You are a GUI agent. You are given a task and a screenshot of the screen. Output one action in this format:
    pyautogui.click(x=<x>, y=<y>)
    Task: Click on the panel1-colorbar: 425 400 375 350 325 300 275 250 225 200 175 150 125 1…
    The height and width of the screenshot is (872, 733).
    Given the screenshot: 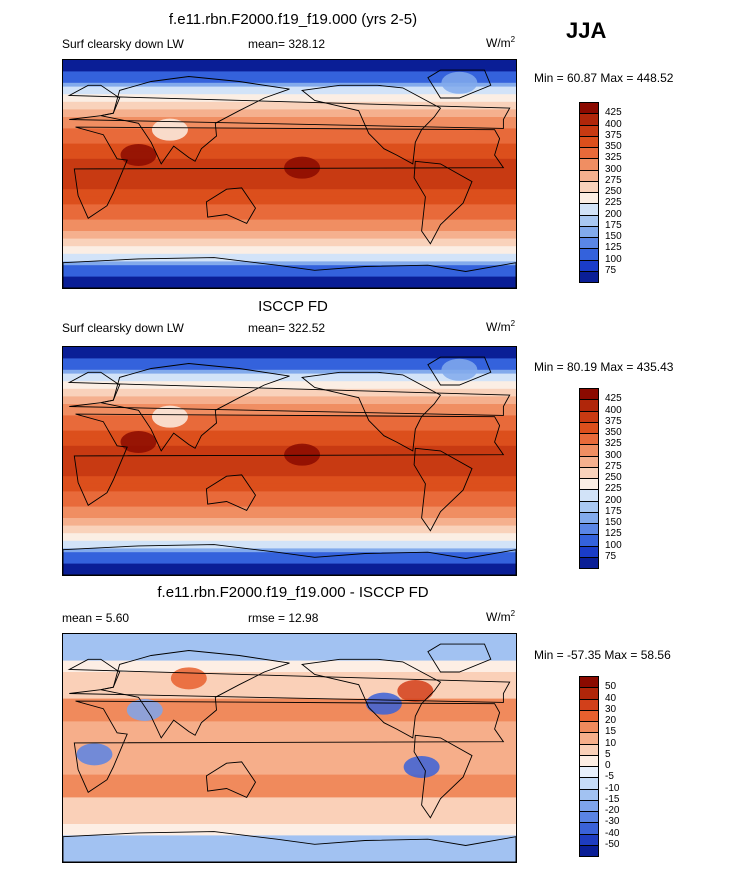 What is the action you would take?
    pyautogui.click(x=609, y=192)
    